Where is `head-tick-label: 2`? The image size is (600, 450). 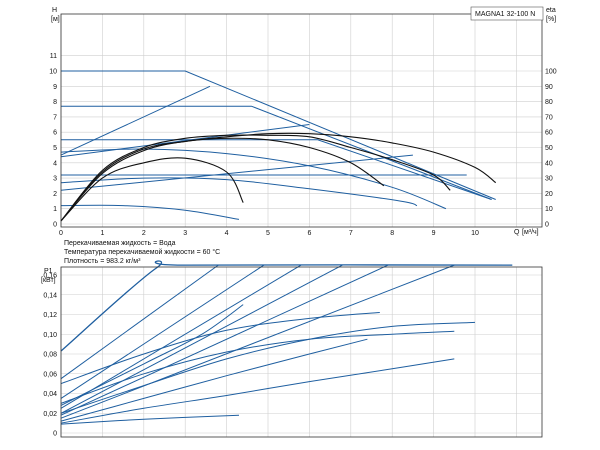 head-tick-label: 2 is located at coordinates (55, 194).